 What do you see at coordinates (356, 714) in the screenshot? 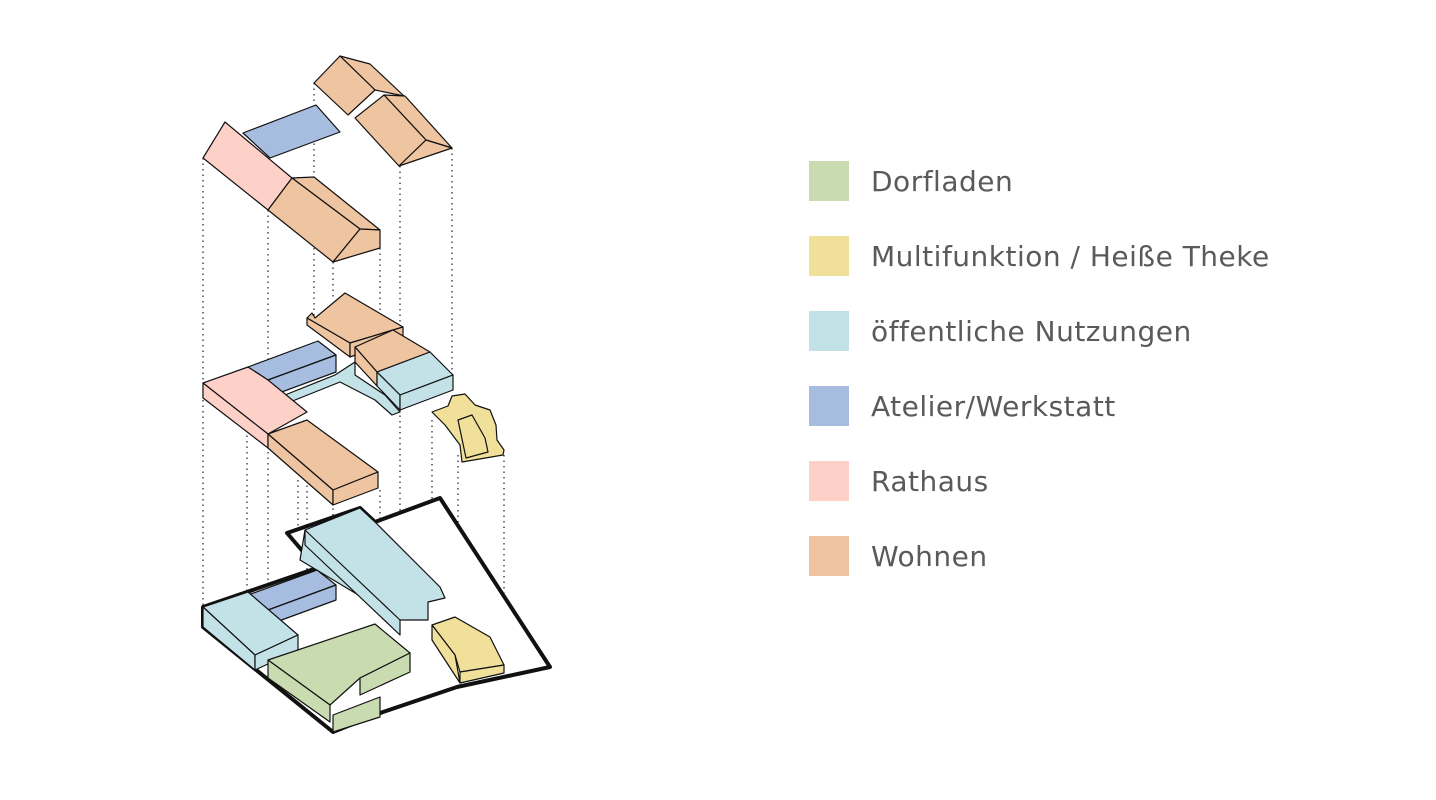
I see `dorfladen-entry` at bounding box center [356, 714].